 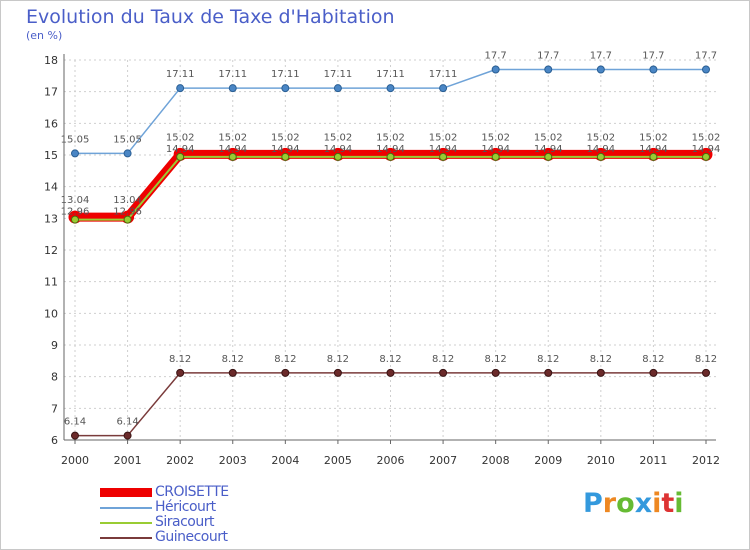 I want to click on y-tick-label: 7, so click(x=54, y=408).